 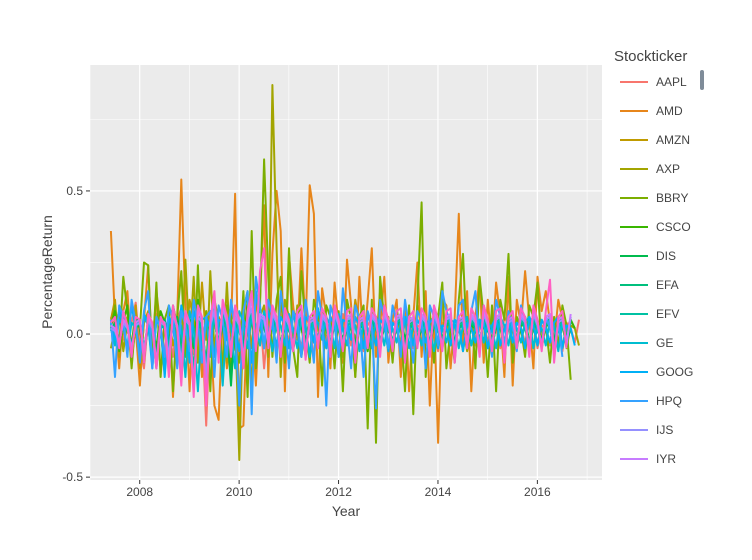 What do you see at coordinates (648, 256) in the screenshot?
I see `legend-item-dis: DIS` at bounding box center [648, 256].